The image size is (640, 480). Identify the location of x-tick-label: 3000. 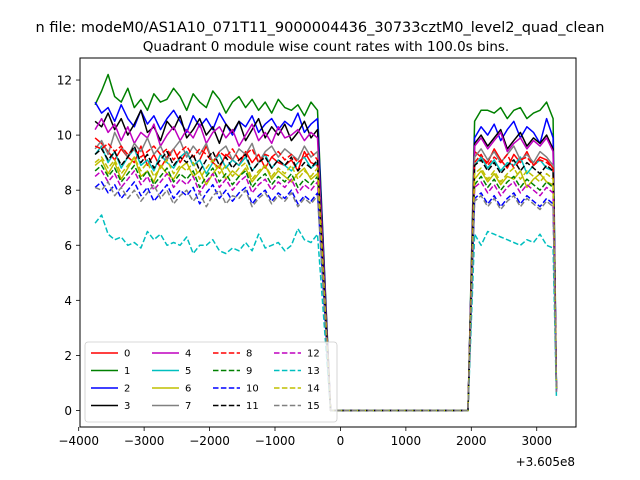
(536, 441).